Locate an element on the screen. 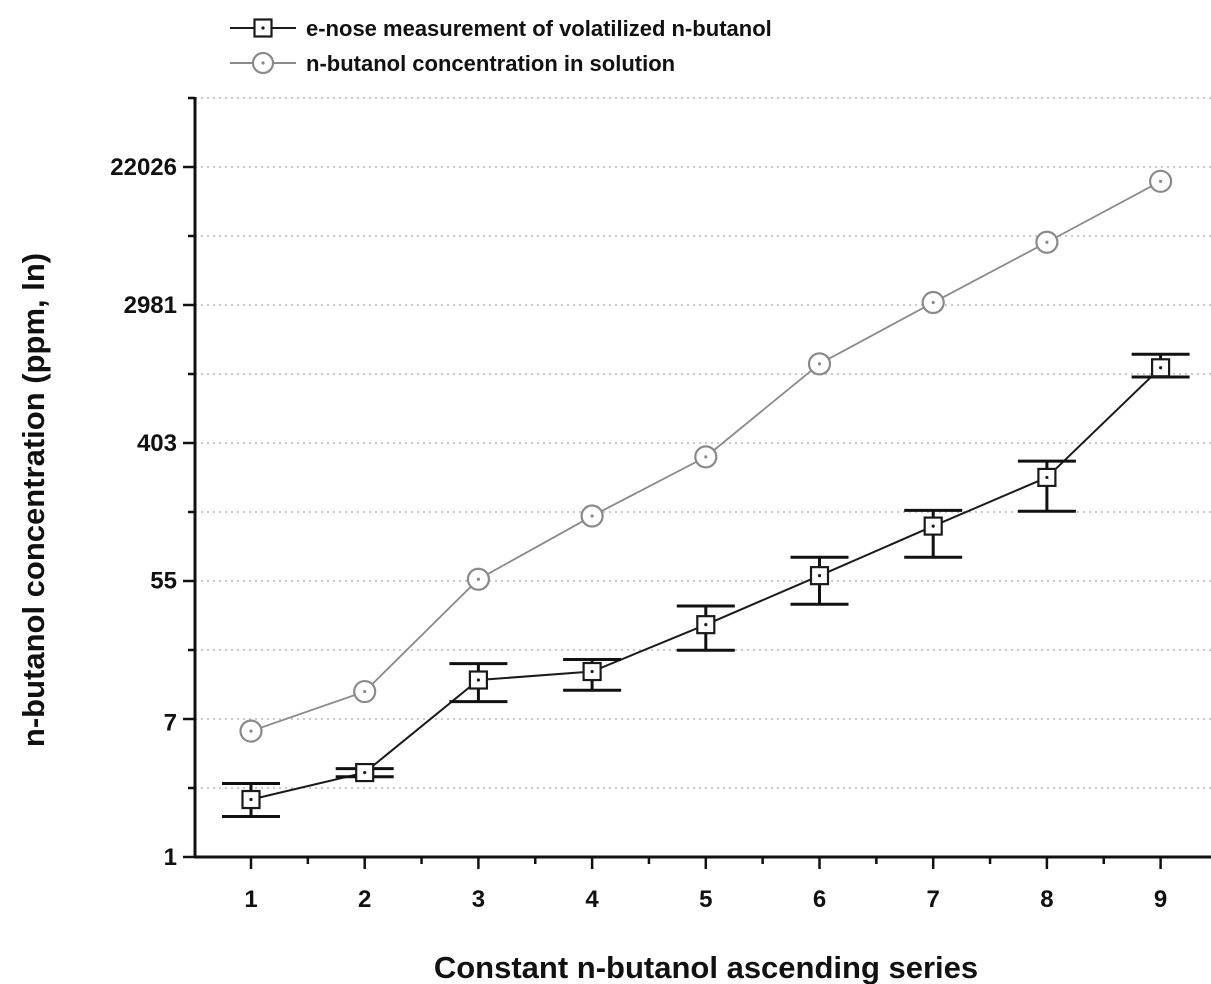  x-axis-title: Constant n-butanol ascending series is located at coordinates (706, 967).